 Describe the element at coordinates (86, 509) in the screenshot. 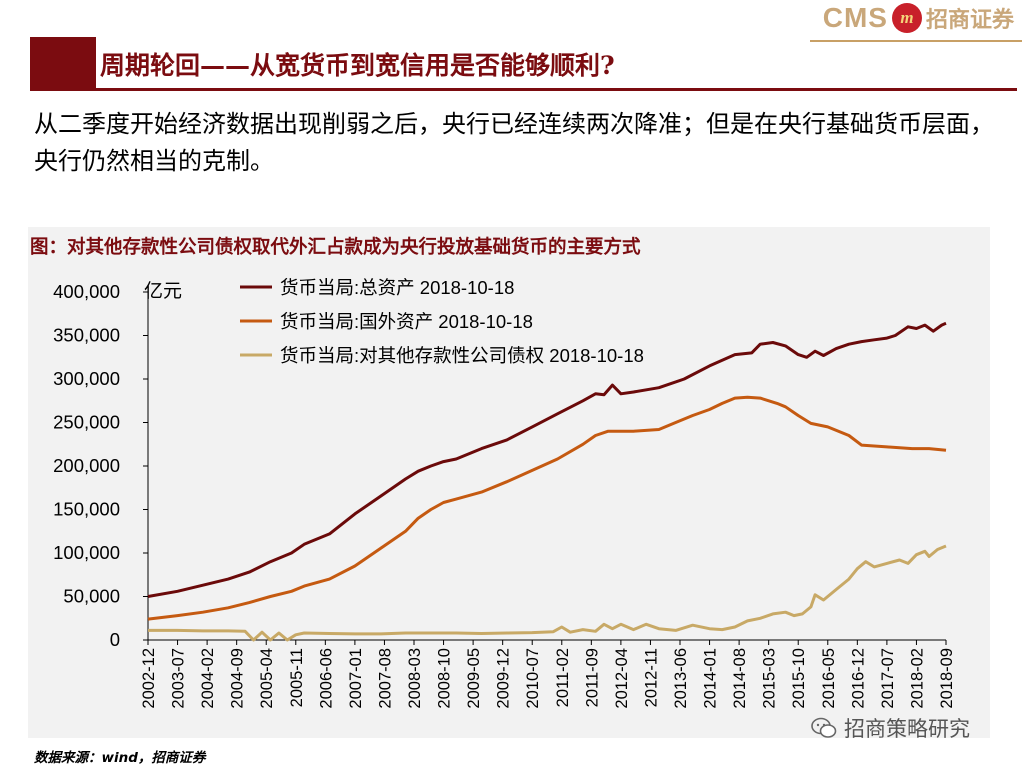

I see `y-tick-label: 150,000` at that location.